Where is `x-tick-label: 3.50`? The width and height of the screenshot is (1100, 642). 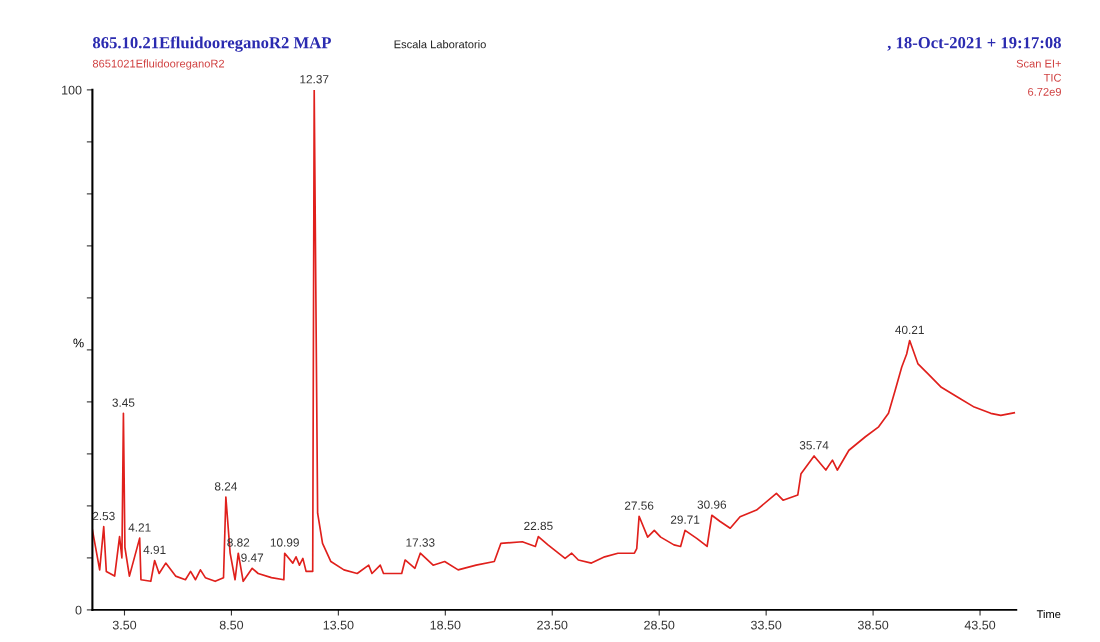 x-tick-label: 3.50 is located at coordinates (124, 625).